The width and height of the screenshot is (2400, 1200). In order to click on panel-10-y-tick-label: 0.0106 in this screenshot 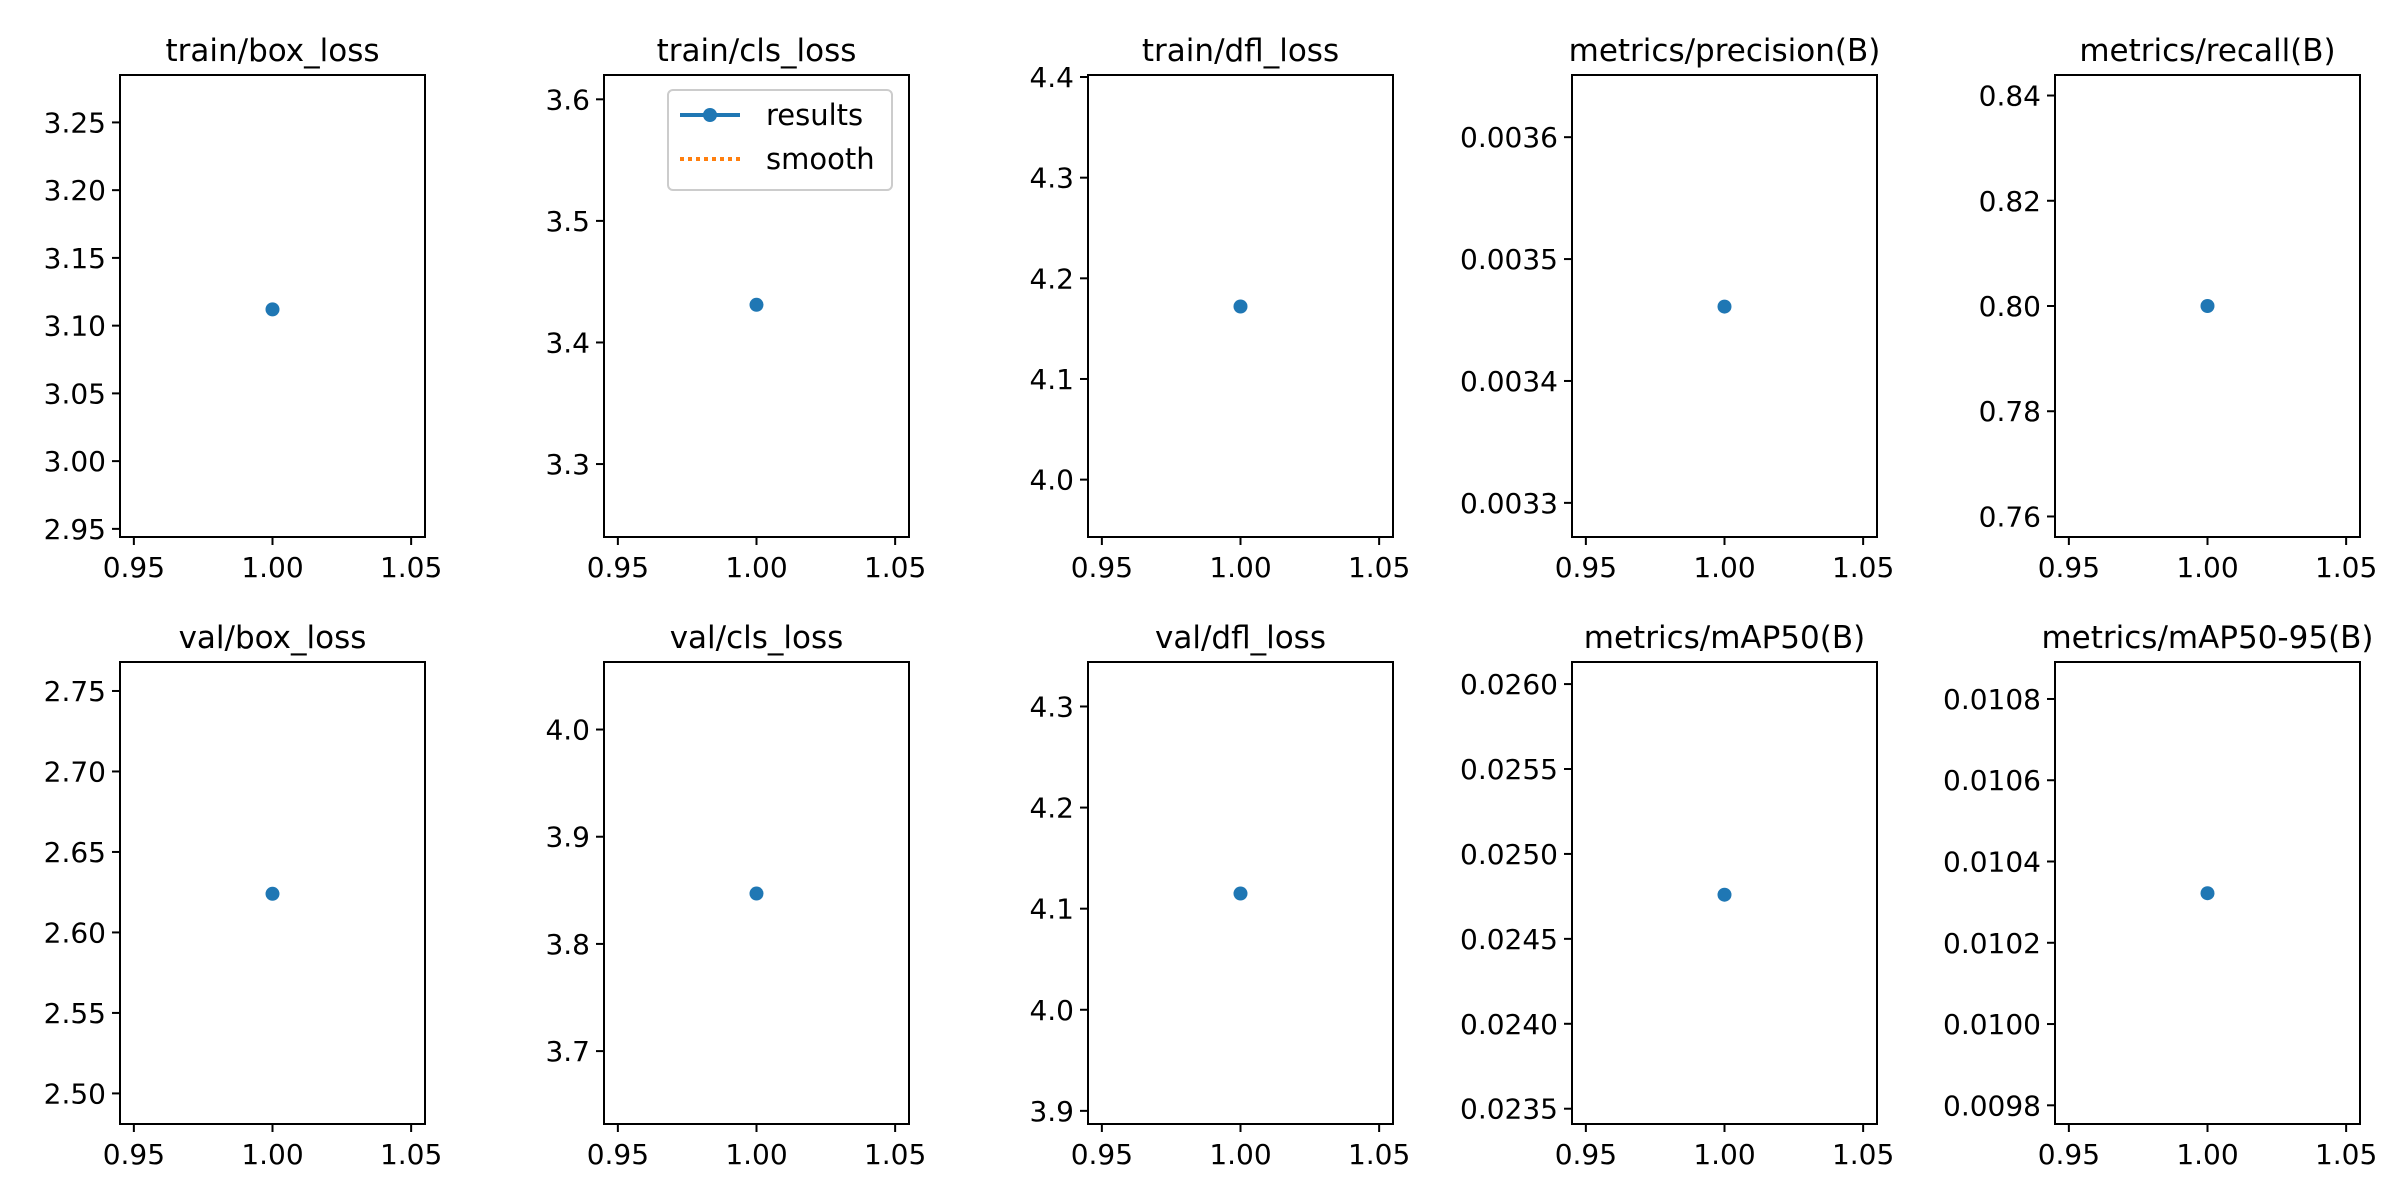, I will do `click(1992, 780)`.